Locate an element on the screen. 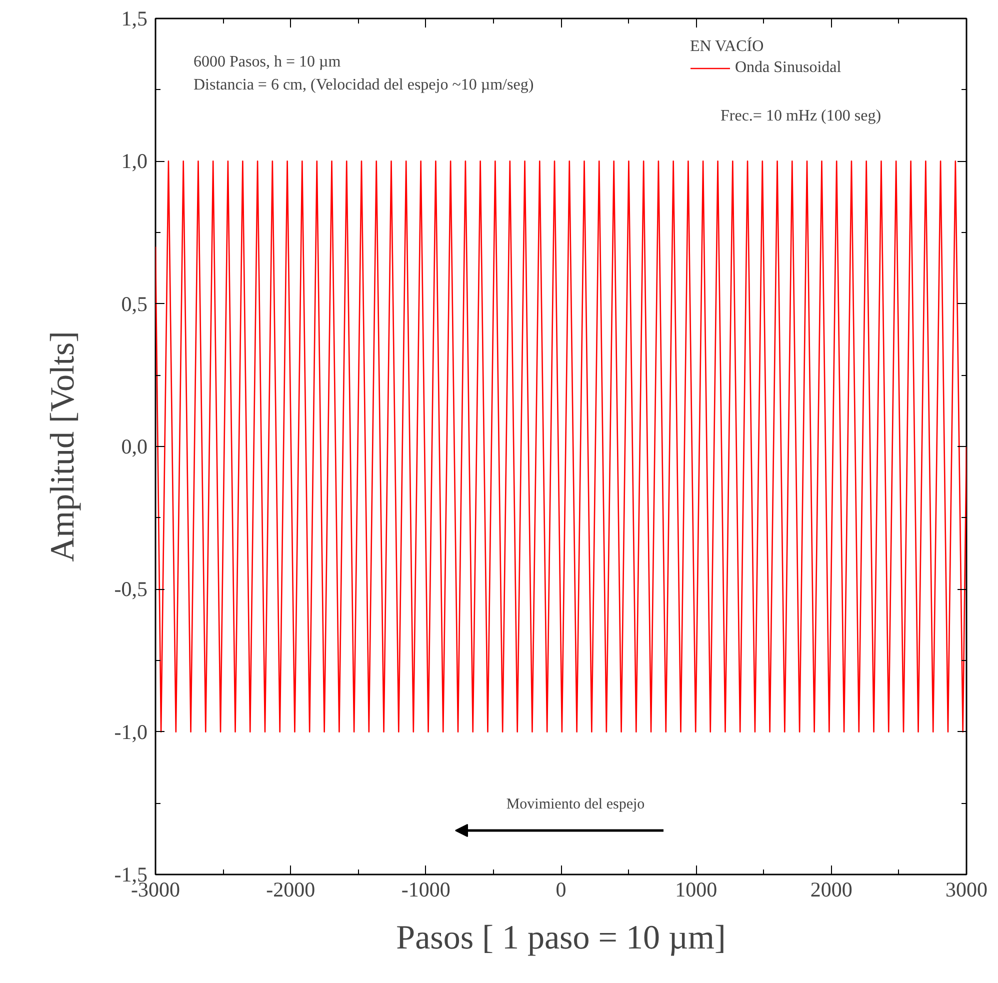 Image resolution: width=998 pixels, height=983 pixels. x-tick-label: 2000 is located at coordinates (831, 890).